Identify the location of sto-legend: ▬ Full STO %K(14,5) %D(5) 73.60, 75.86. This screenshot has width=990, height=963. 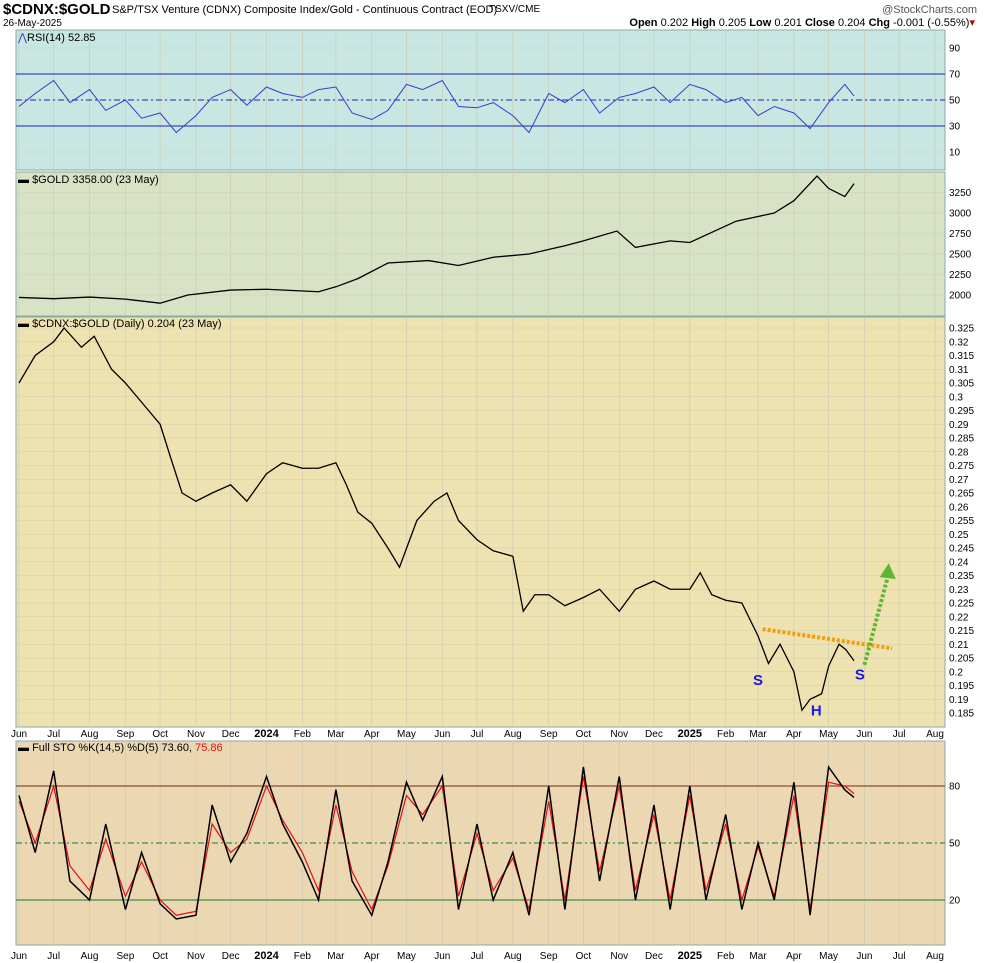
(120, 748).